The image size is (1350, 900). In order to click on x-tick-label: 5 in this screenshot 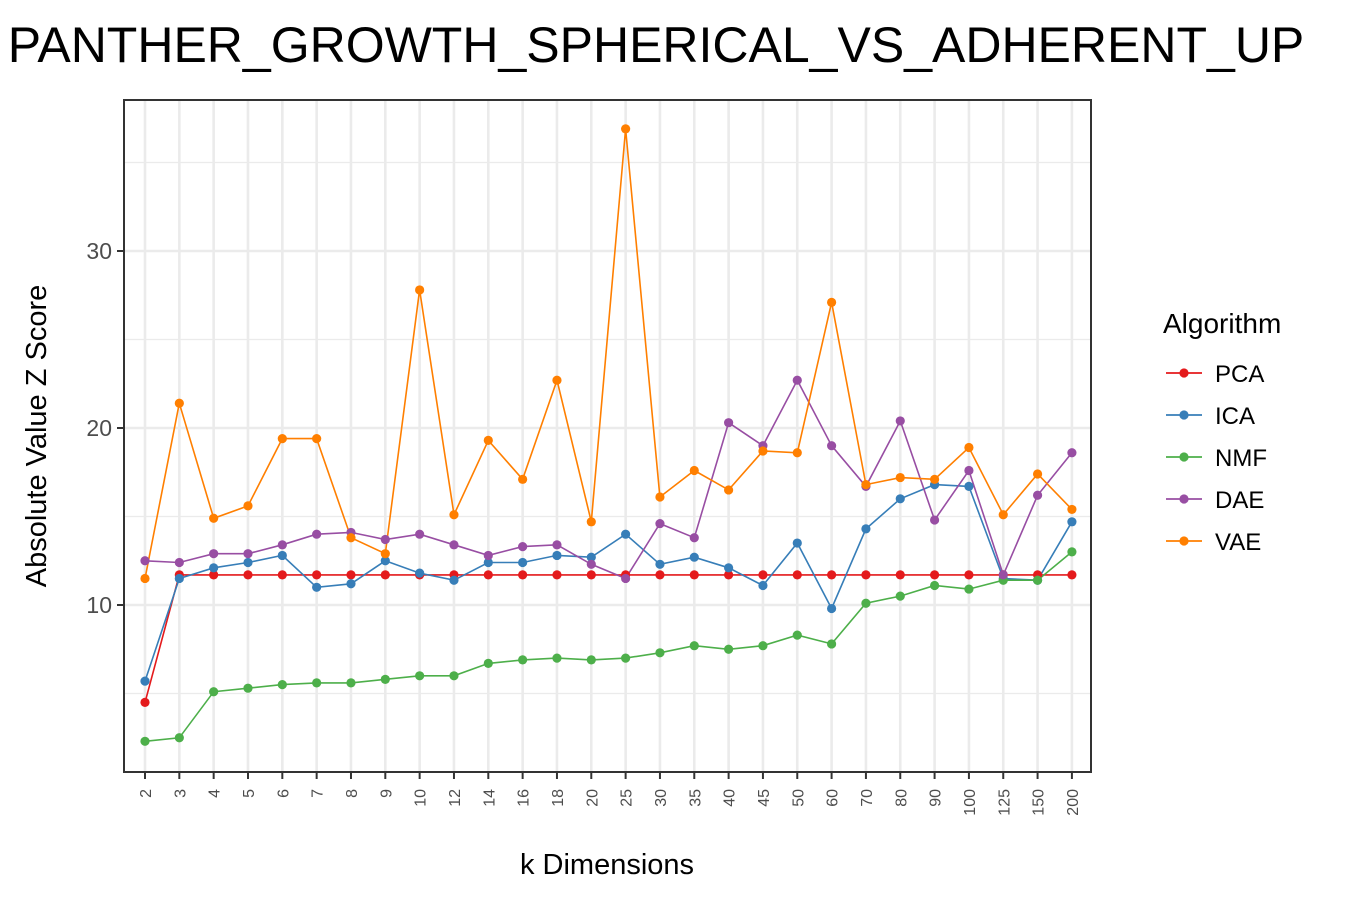, I will do `click(249, 793)`.